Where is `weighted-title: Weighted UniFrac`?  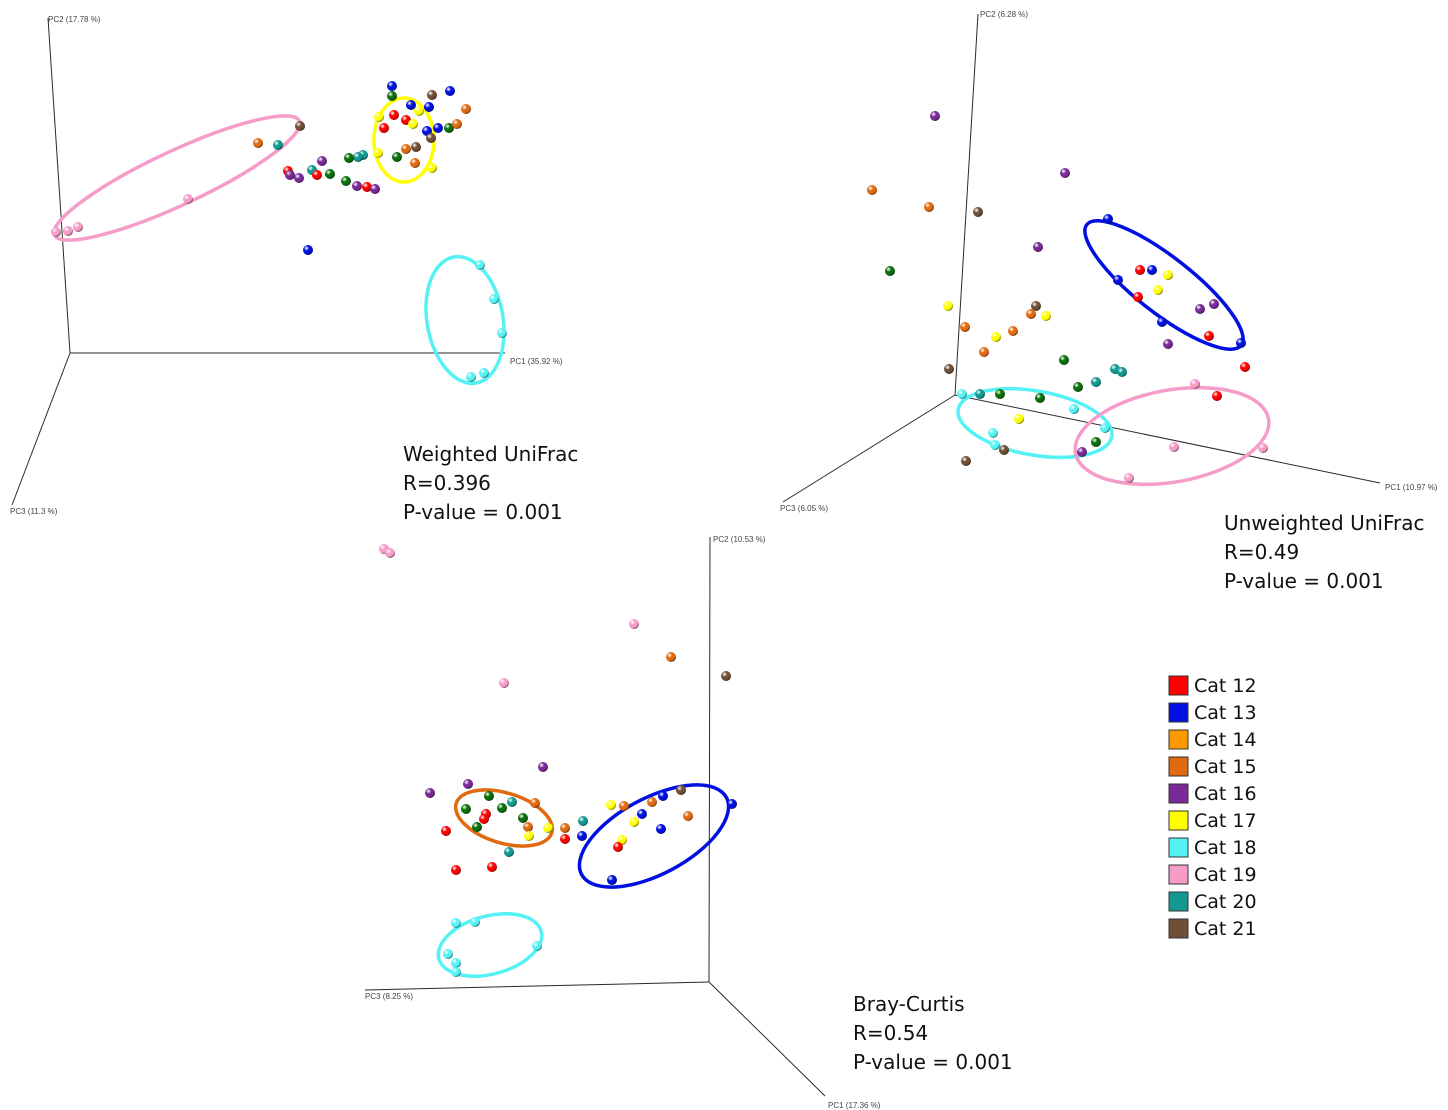 weighted-title: Weighted UniFrac is located at coordinates (490, 454).